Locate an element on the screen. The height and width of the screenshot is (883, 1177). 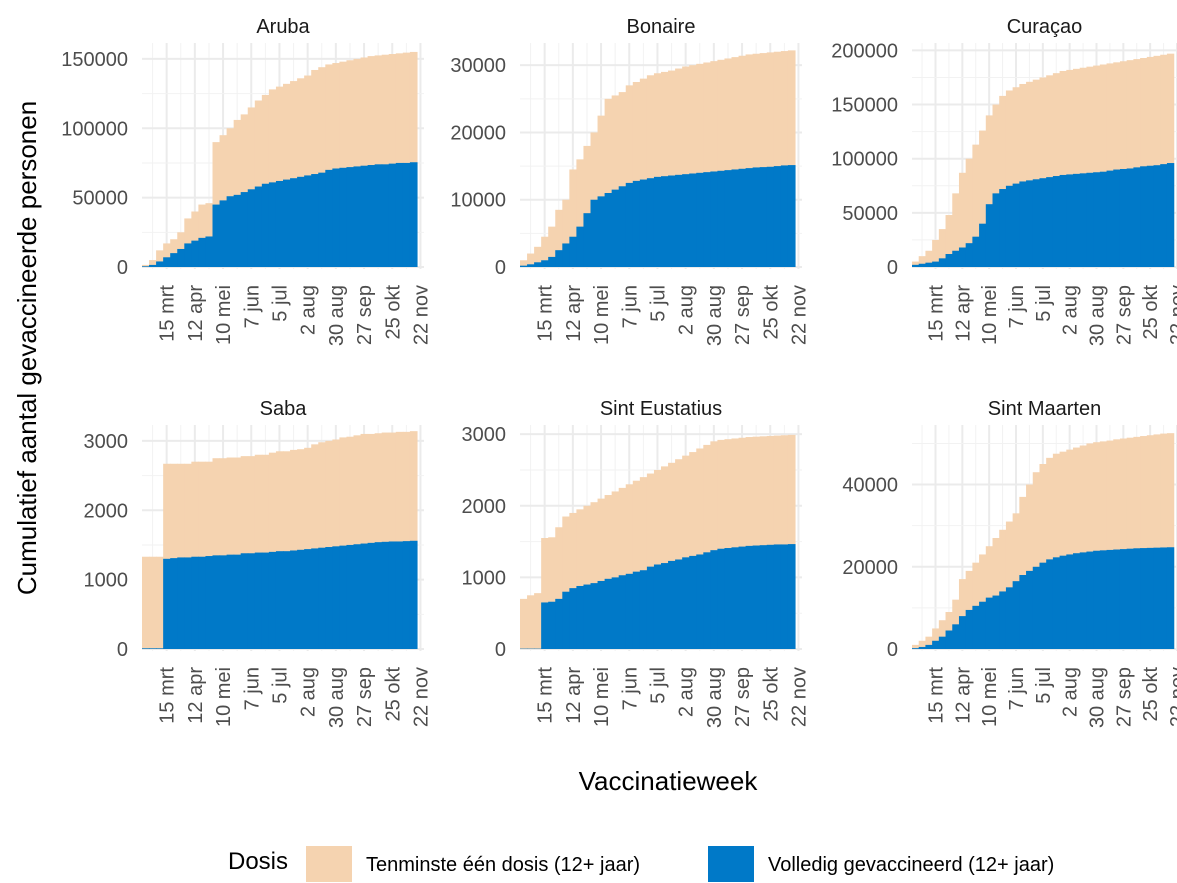
legend-title: Dosis is located at coordinates (258, 861).